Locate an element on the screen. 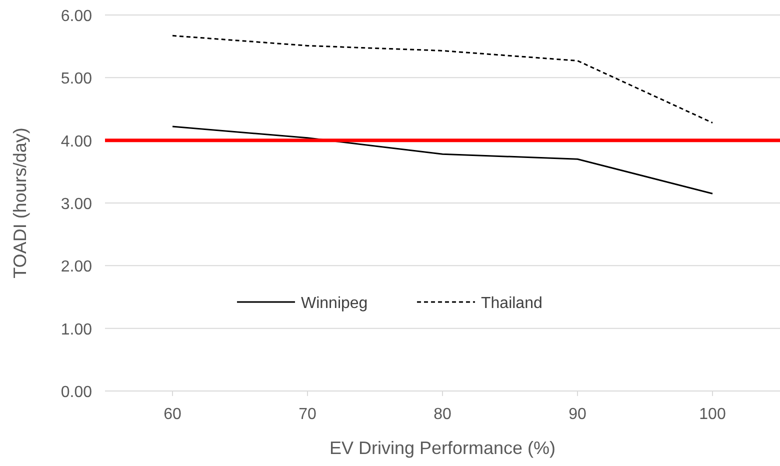 The image size is (780, 466). y-tick-label: 5.00 is located at coordinates (76, 79).